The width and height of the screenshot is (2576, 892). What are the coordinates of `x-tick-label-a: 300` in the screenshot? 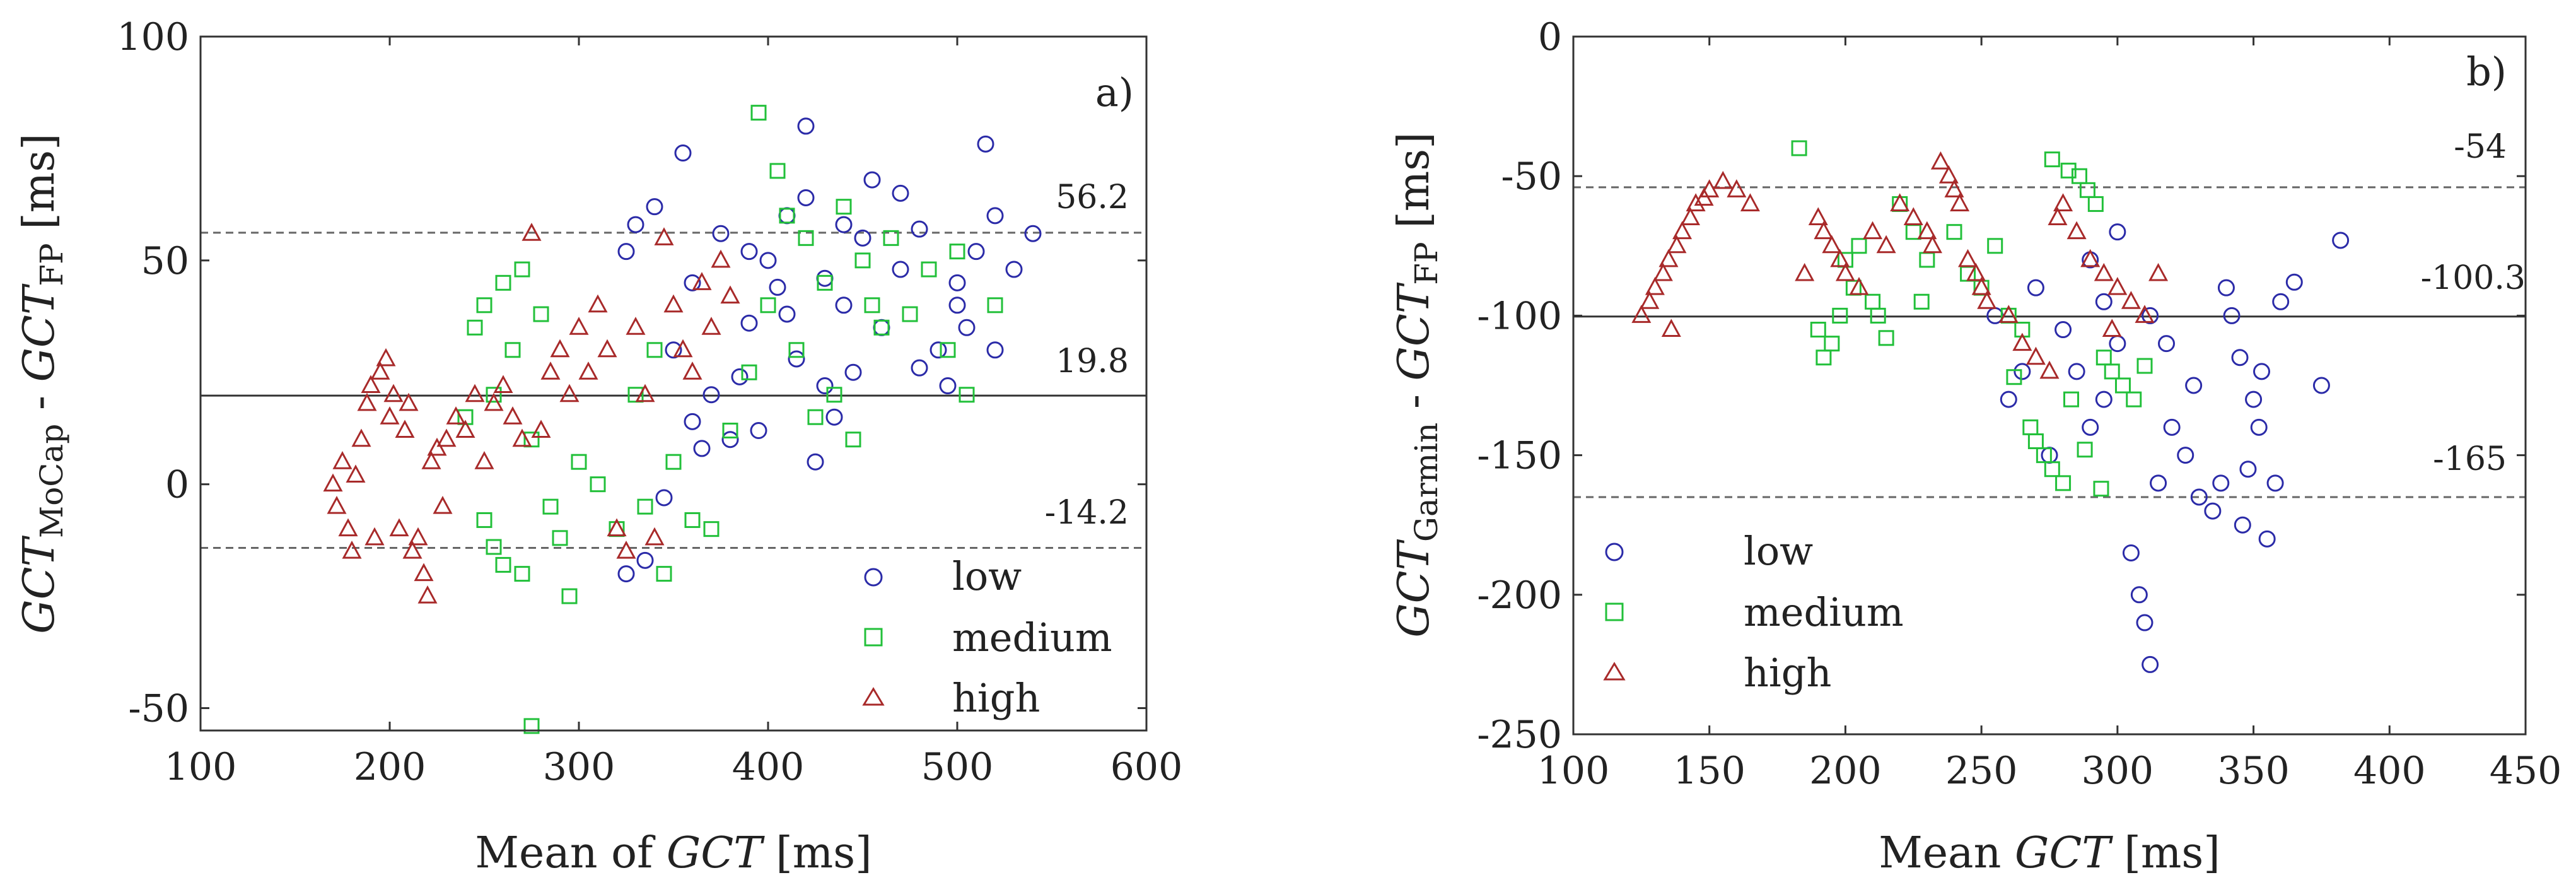 It's located at (579, 767).